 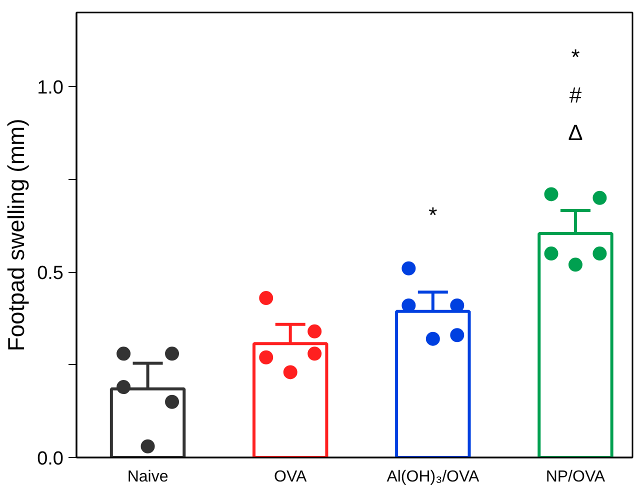 I want to click on y-tick-label: 1.0, so click(x=50, y=88).